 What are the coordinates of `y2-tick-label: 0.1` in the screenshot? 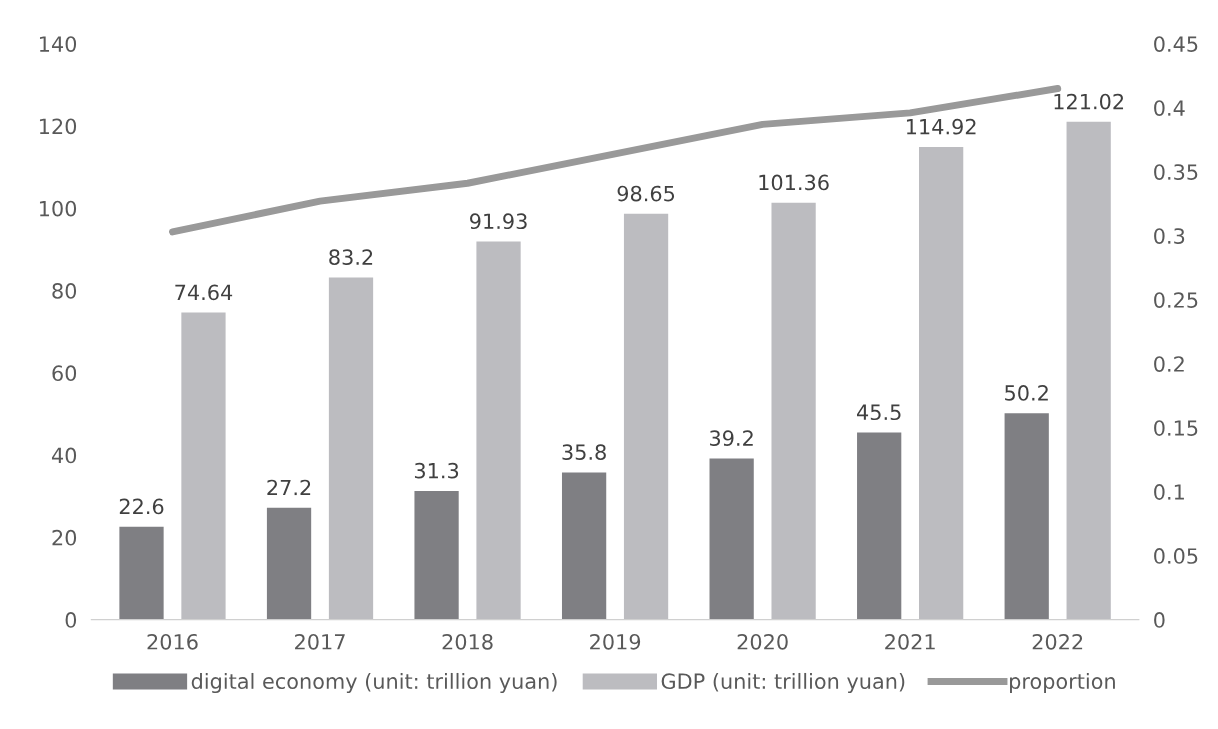 It's located at (1169, 492).